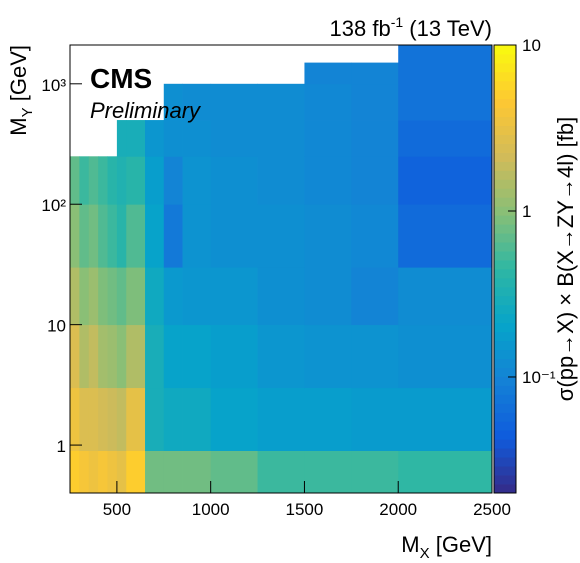  Describe the element at coordinates (565, 259) in the screenshot. I see `z-axis-label: σ(pp→X) × B(X→ZY→4l) [fb]` at that location.